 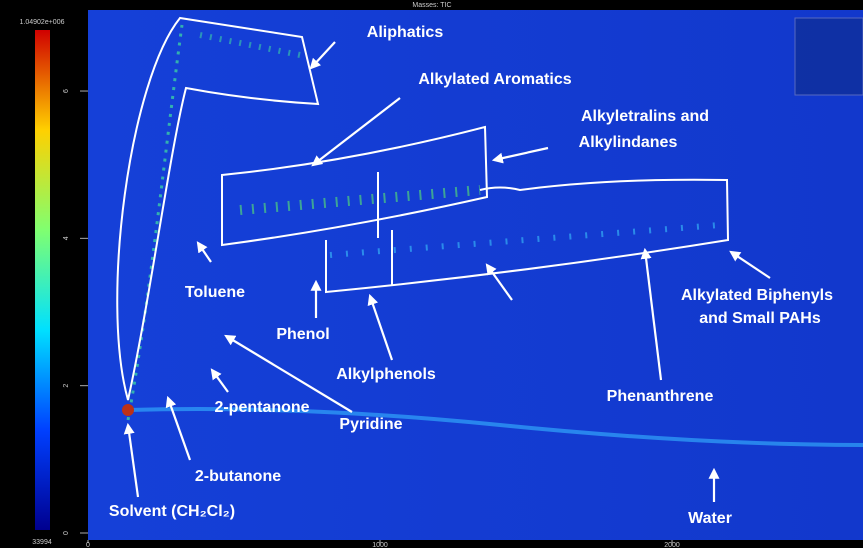 What do you see at coordinates (660, 396) in the screenshot?
I see `annotation: Phenanthrene` at bounding box center [660, 396].